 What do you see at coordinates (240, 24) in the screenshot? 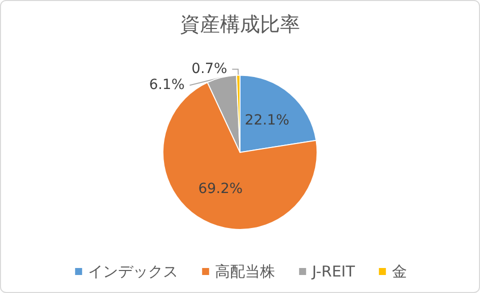
I see `chart-title: 資産構成比率` at bounding box center [240, 24].